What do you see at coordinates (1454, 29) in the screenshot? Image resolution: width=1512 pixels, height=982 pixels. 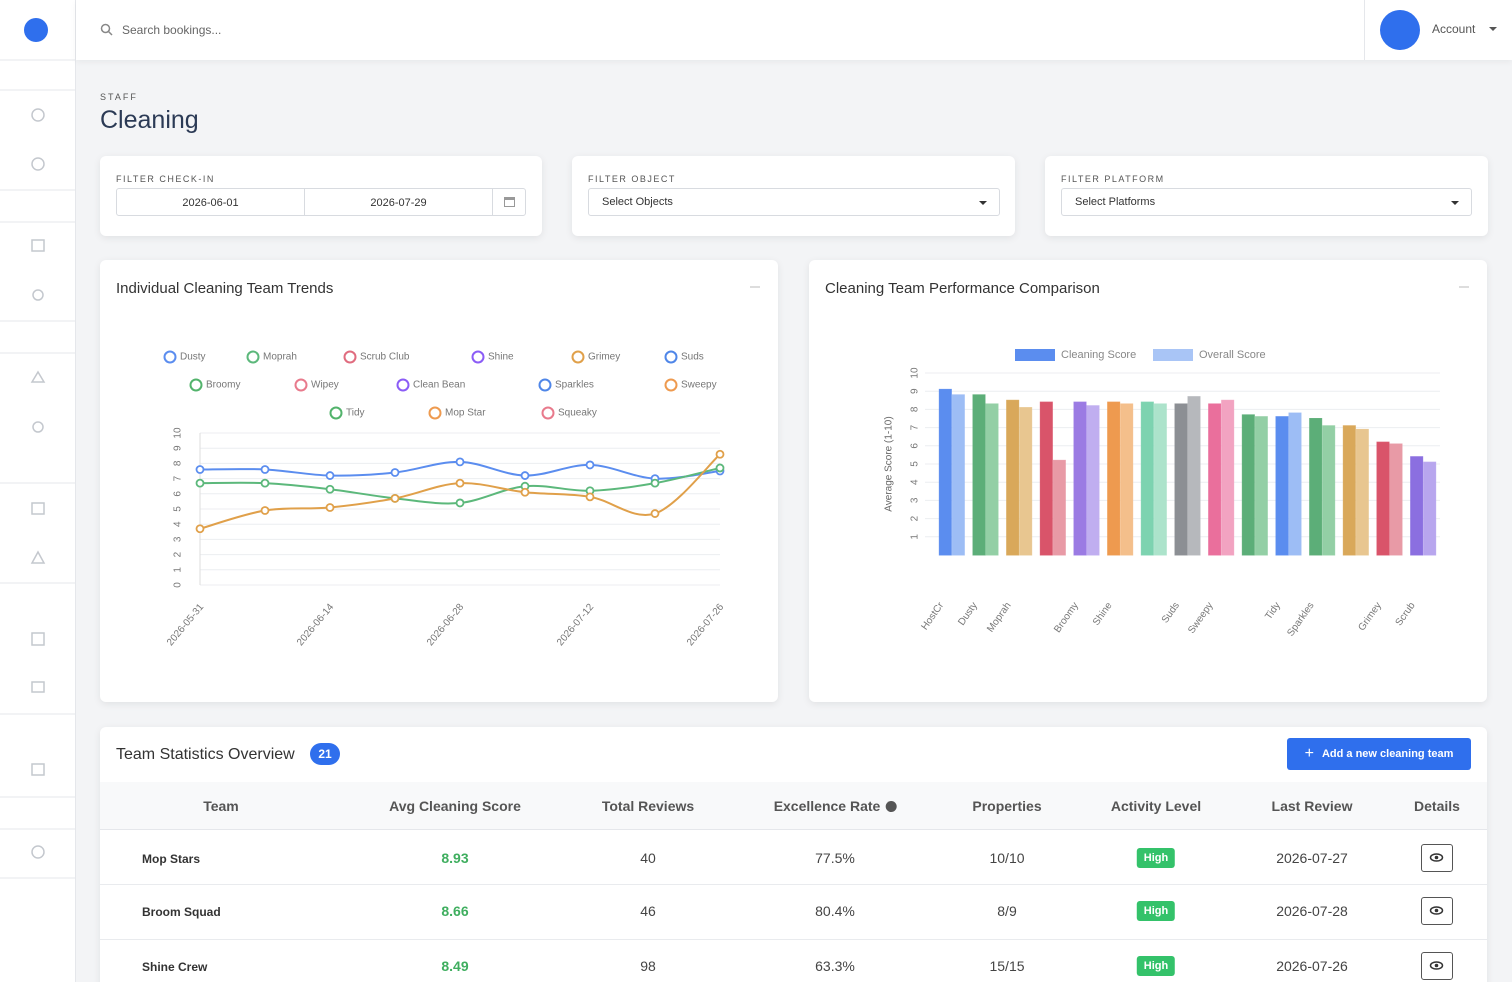 I see `account-menu: Account` at bounding box center [1454, 29].